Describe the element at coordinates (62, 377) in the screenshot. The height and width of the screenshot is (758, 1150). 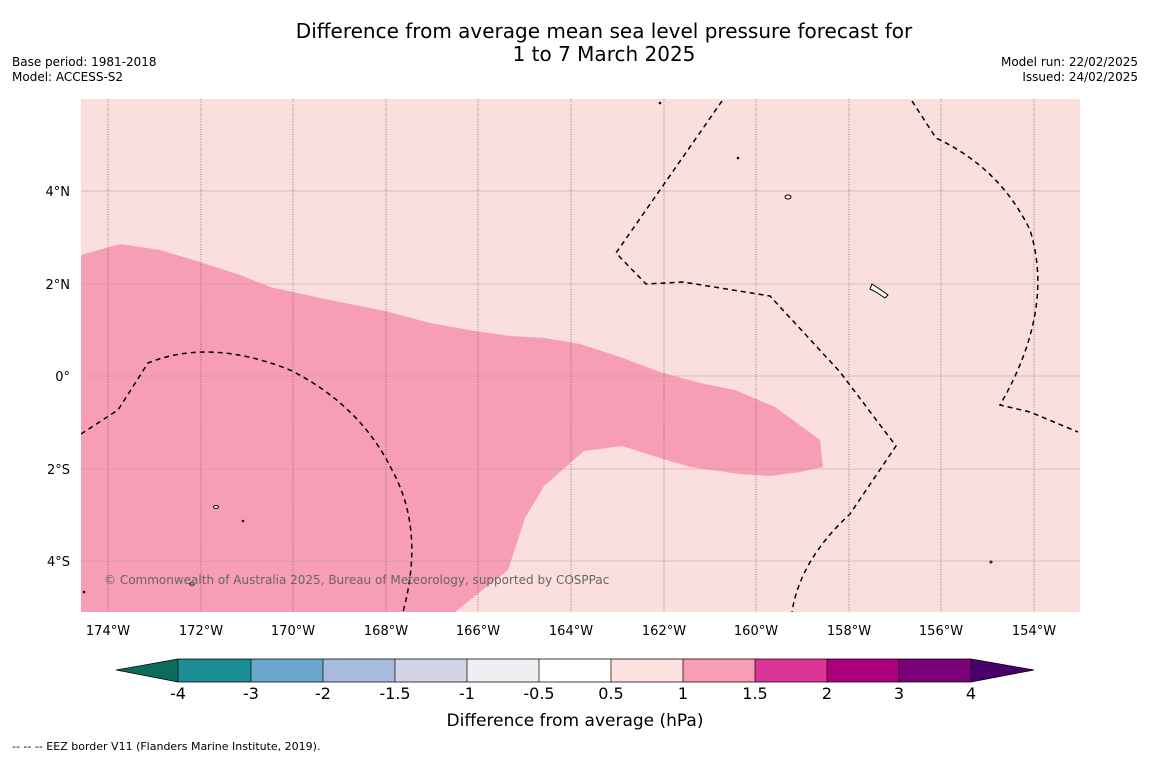
I see `lat-tick-label: 0°` at that location.